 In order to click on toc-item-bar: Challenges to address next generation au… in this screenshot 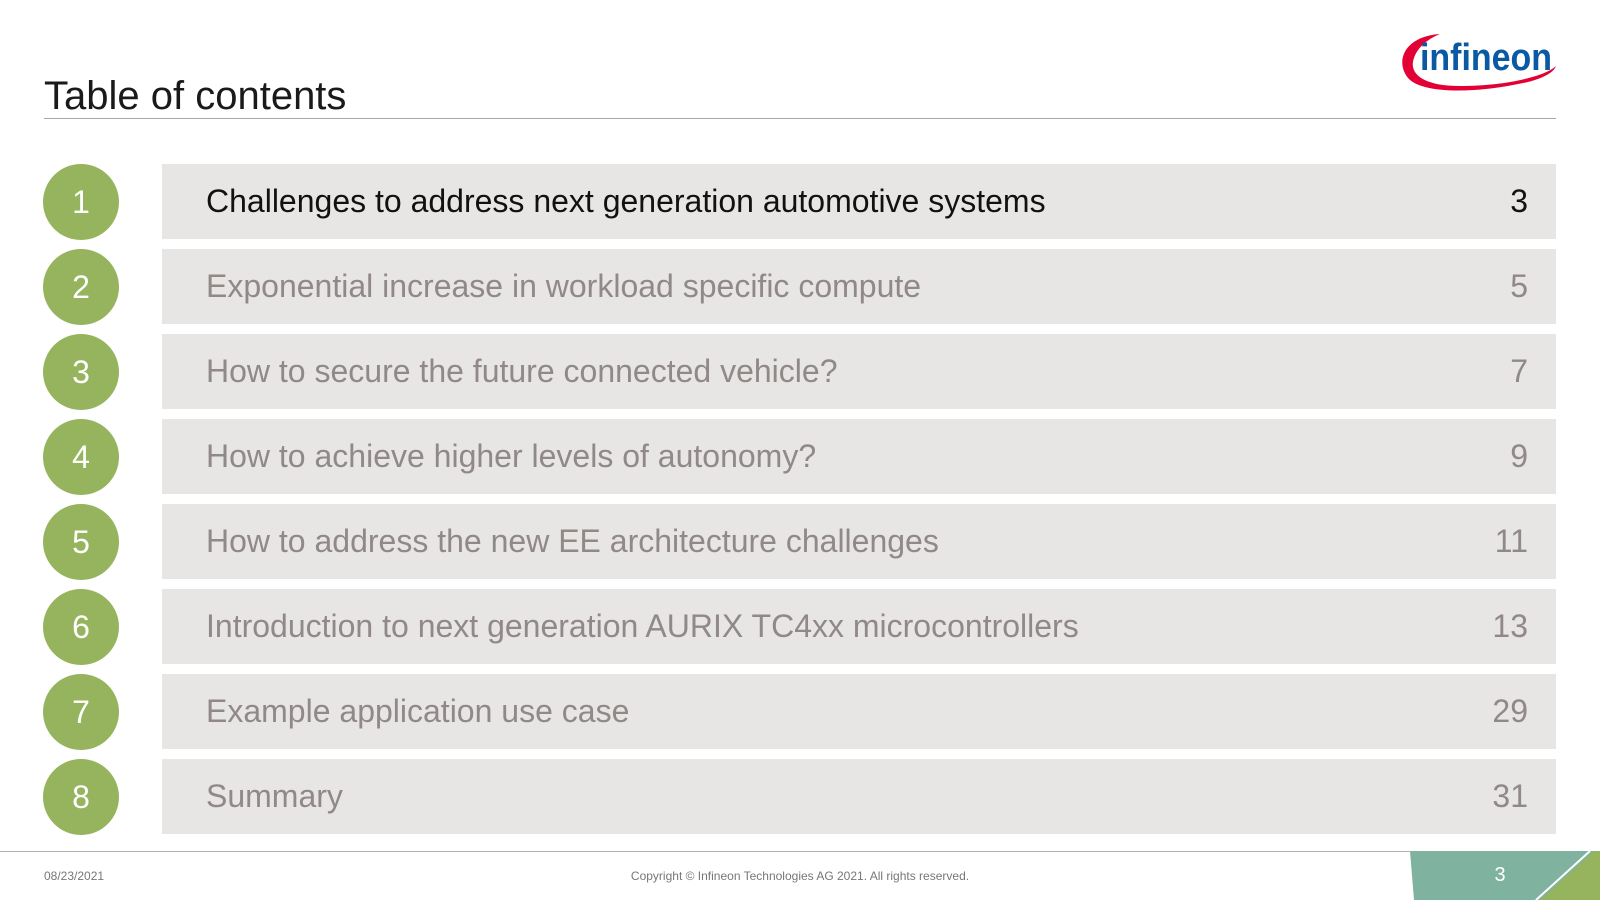, I will do `click(859, 201)`.